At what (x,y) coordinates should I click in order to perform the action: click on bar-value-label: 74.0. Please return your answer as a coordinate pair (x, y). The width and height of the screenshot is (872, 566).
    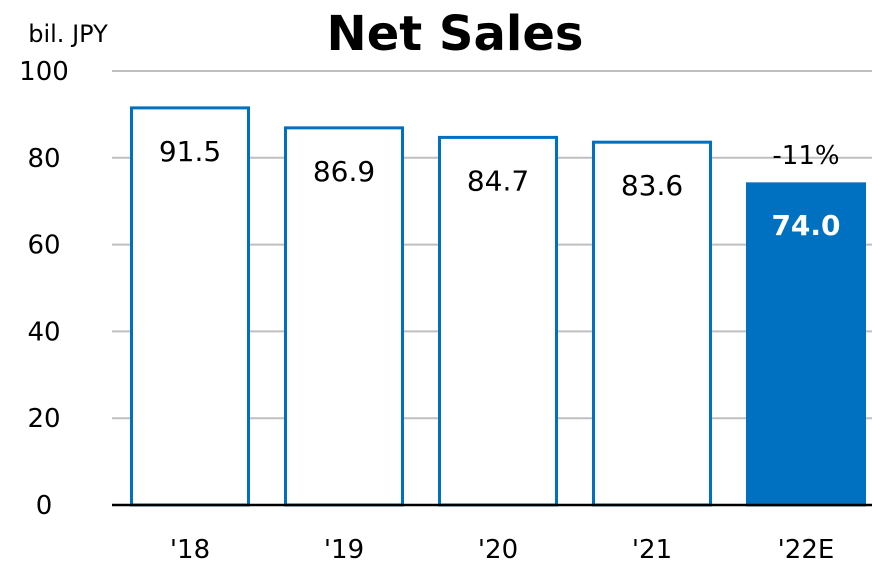
    Looking at the image, I should click on (805, 225).